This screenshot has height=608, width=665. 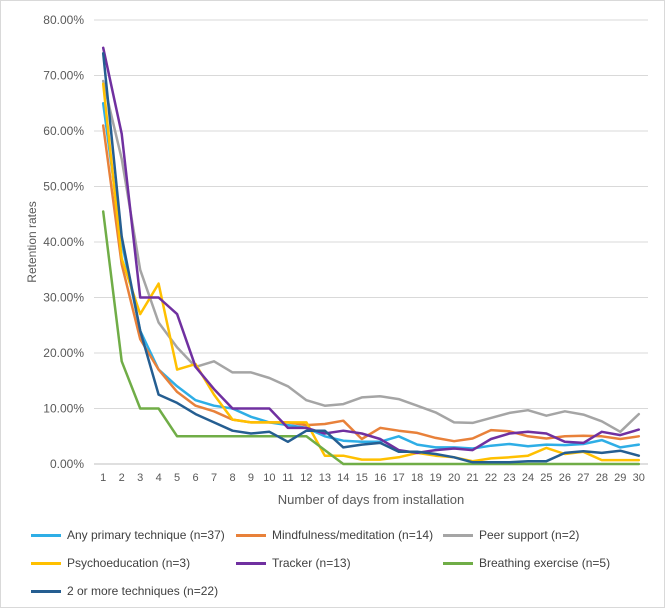 I want to click on x-tick-label: 1, so click(x=103, y=478).